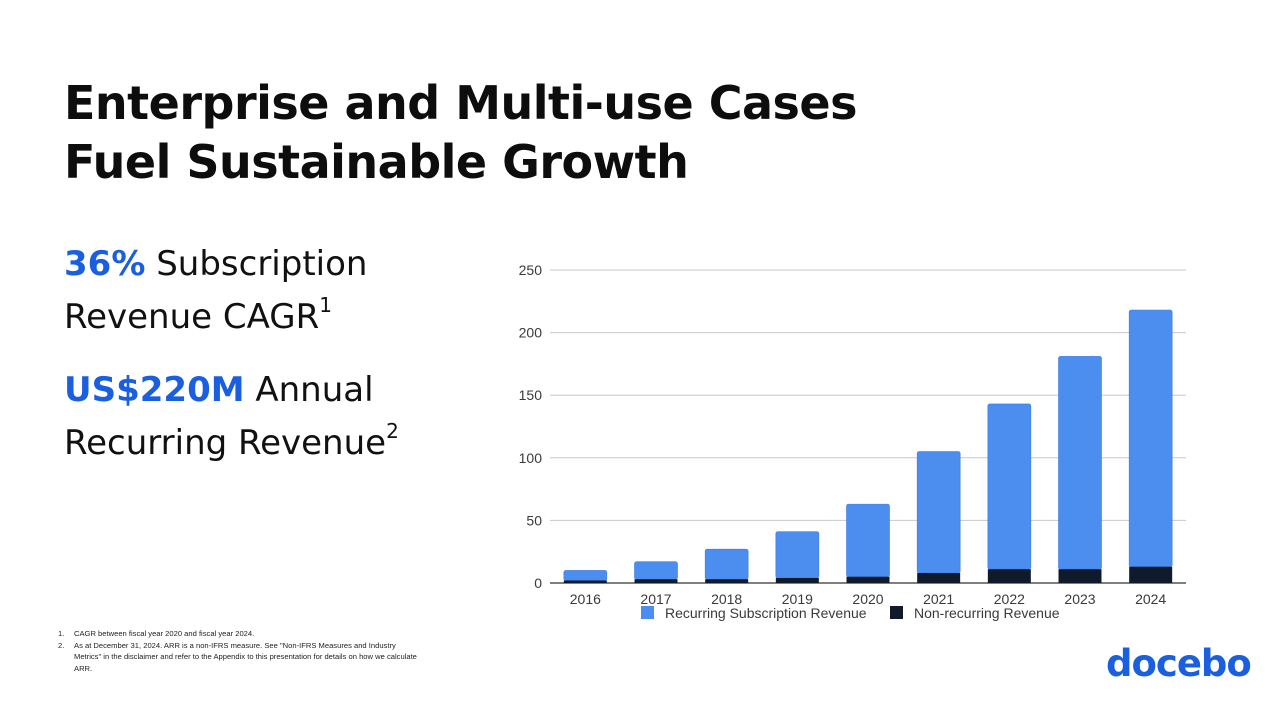 This screenshot has width=1280, height=720. I want to click on y-tick-label: 100, so click(531, 458).